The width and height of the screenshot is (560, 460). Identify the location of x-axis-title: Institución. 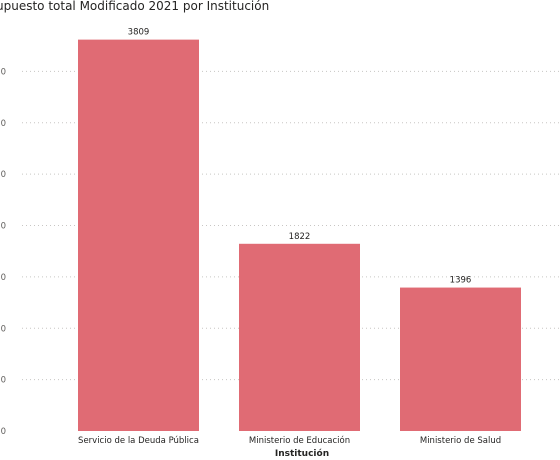
(302, 453).